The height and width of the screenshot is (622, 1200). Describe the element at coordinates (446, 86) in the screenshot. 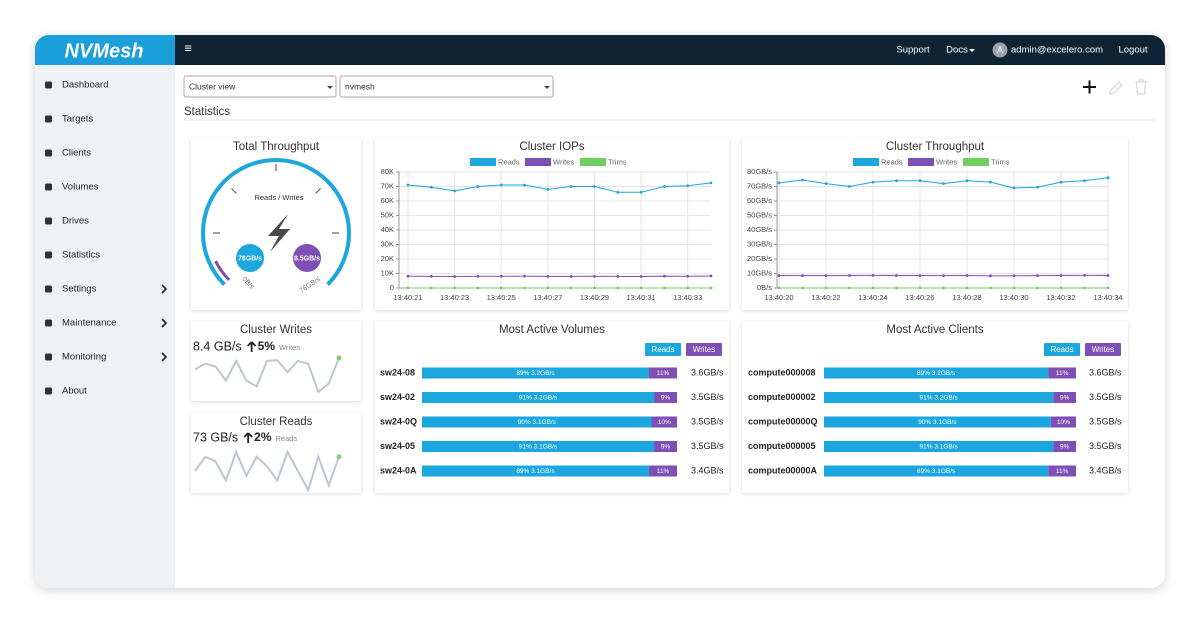

I see `cluster-select` at that location.